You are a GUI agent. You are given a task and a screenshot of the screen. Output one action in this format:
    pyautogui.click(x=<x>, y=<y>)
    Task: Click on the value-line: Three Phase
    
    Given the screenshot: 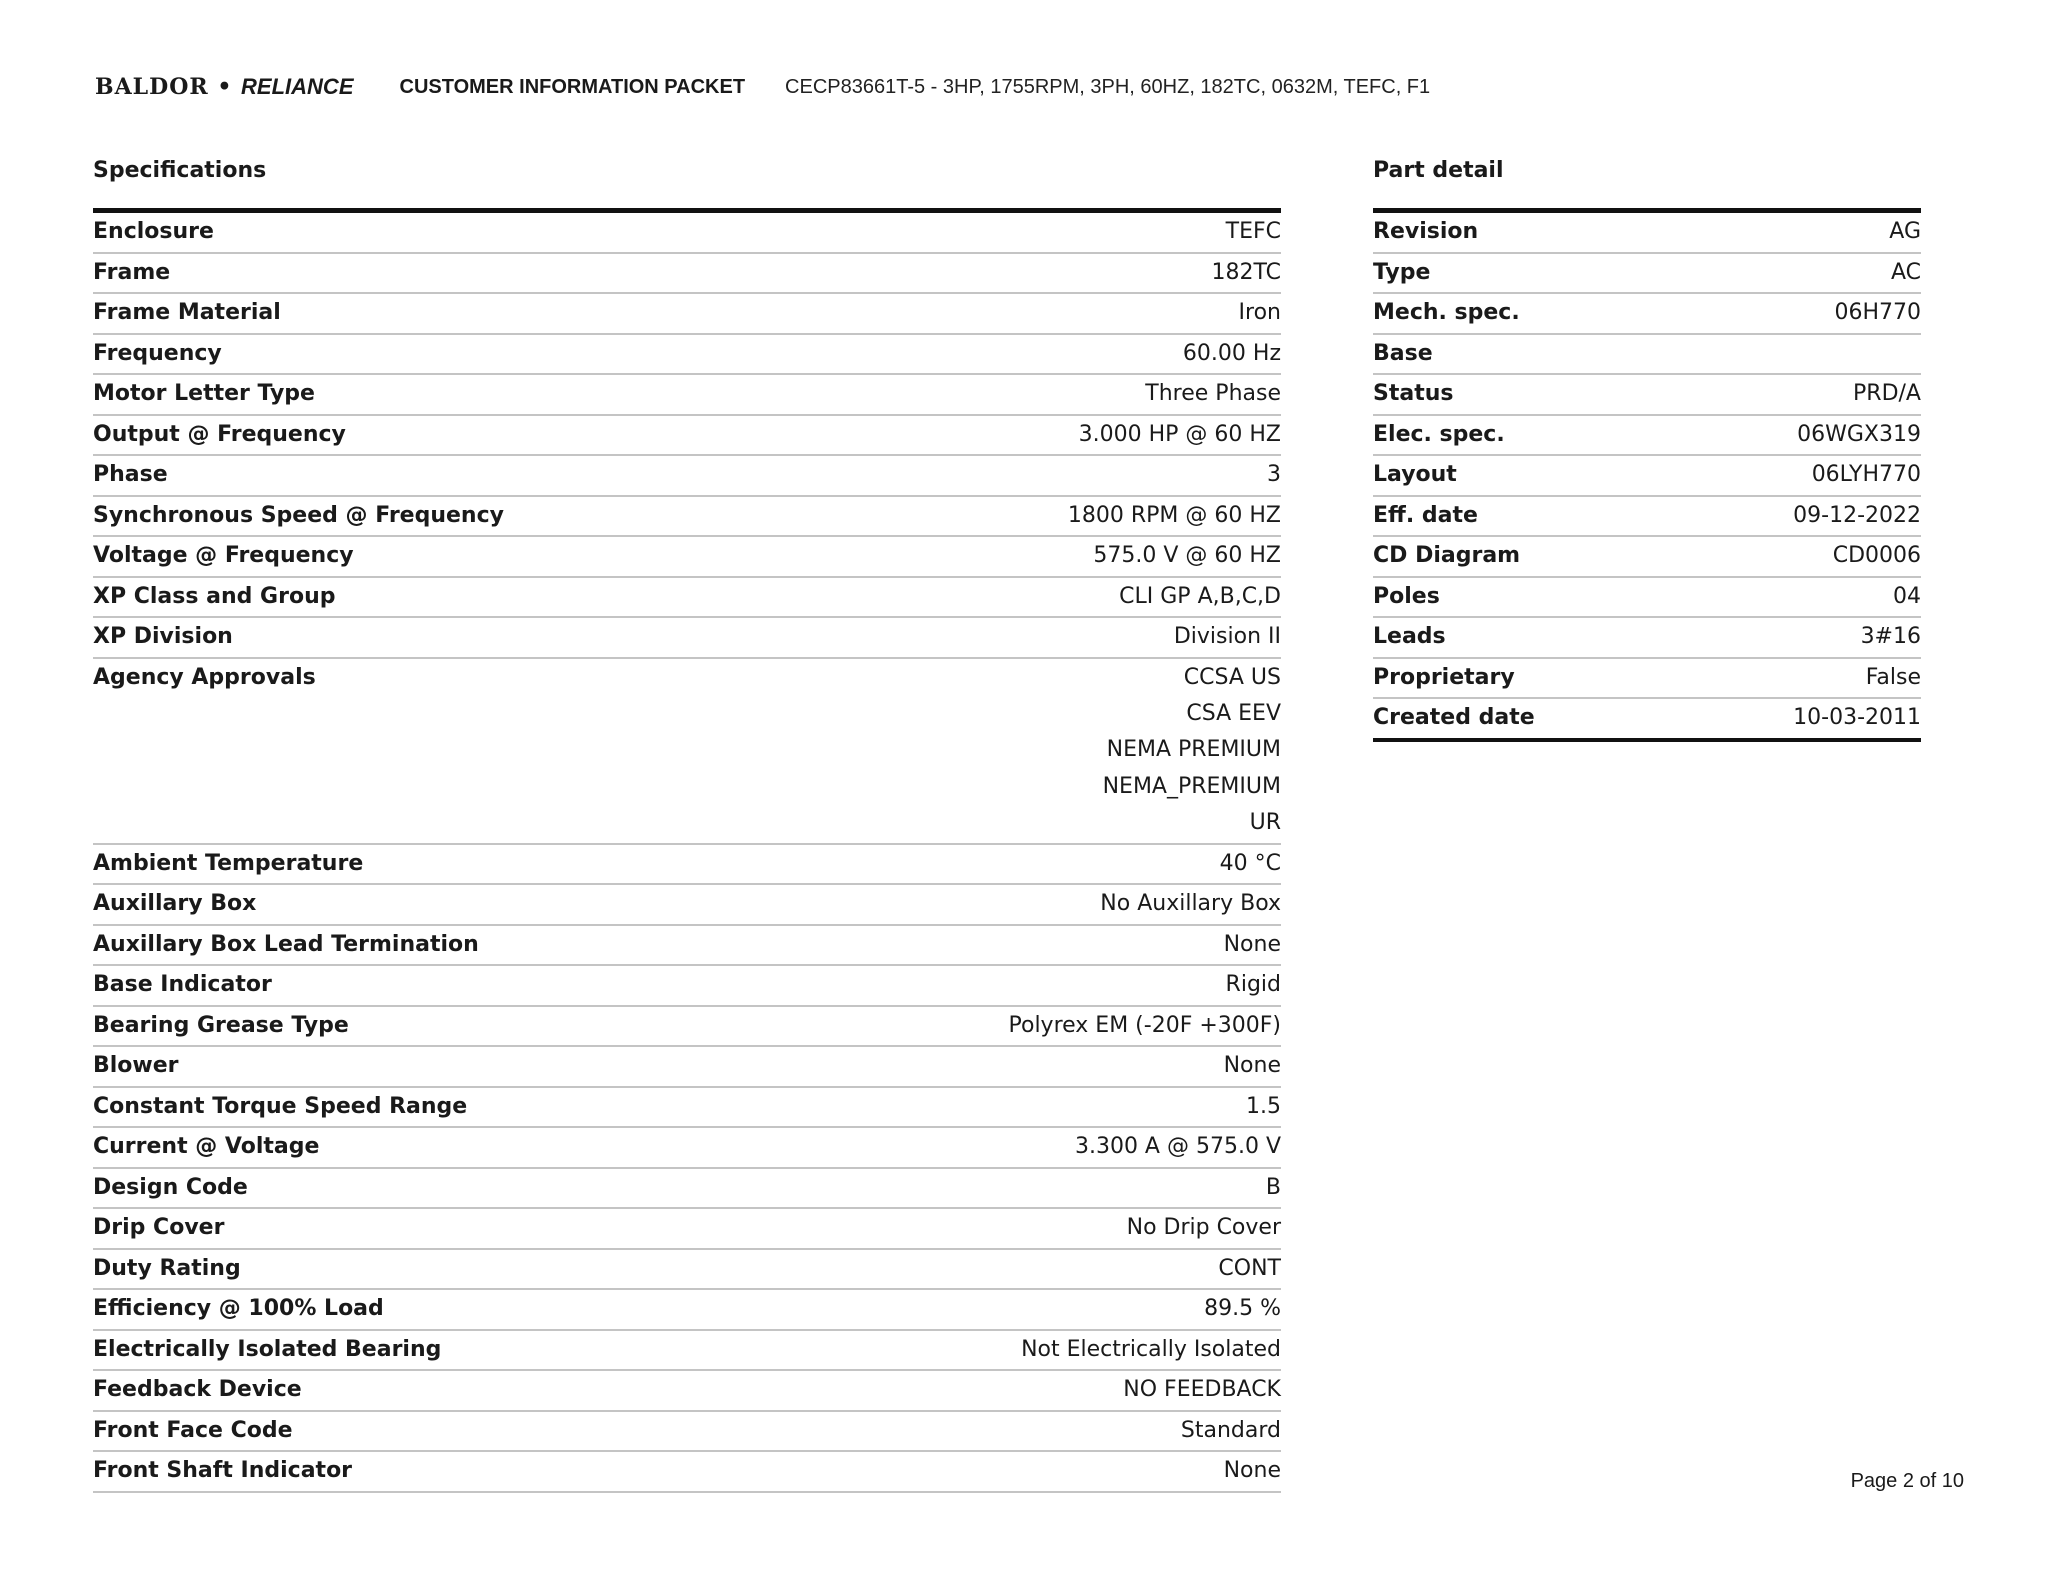 What is the action you would take?
    pyautogui.click(x=1213, y=393)
    